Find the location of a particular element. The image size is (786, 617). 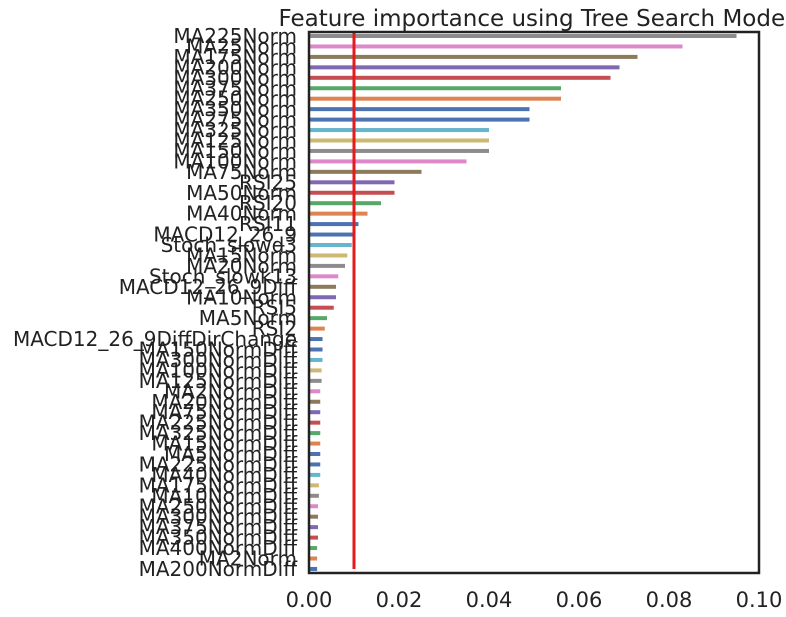

y-tick-label-29: MACD12_26_9DiffDirChange is located at coordinates (155, 339).